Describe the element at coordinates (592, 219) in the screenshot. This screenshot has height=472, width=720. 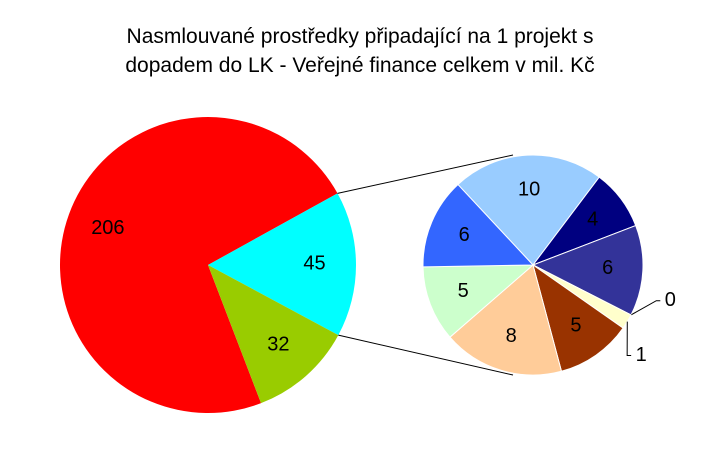
I see `data-label: 4` at that location.